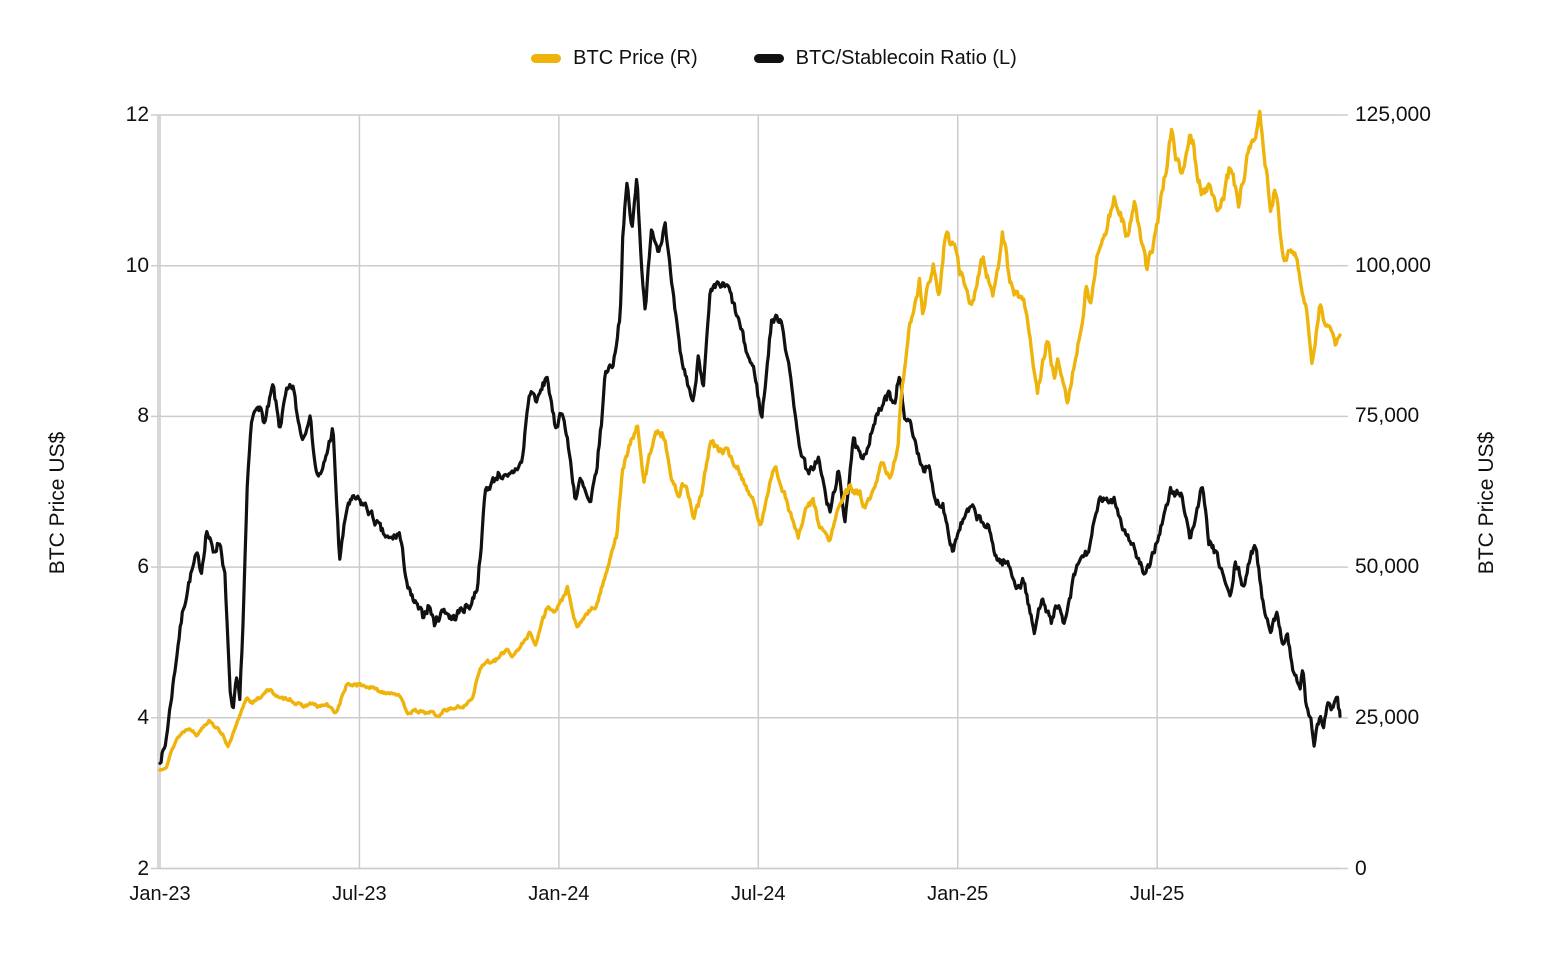  I want to click on x-axis-tick-label: Jul-24, so click(758, 894).